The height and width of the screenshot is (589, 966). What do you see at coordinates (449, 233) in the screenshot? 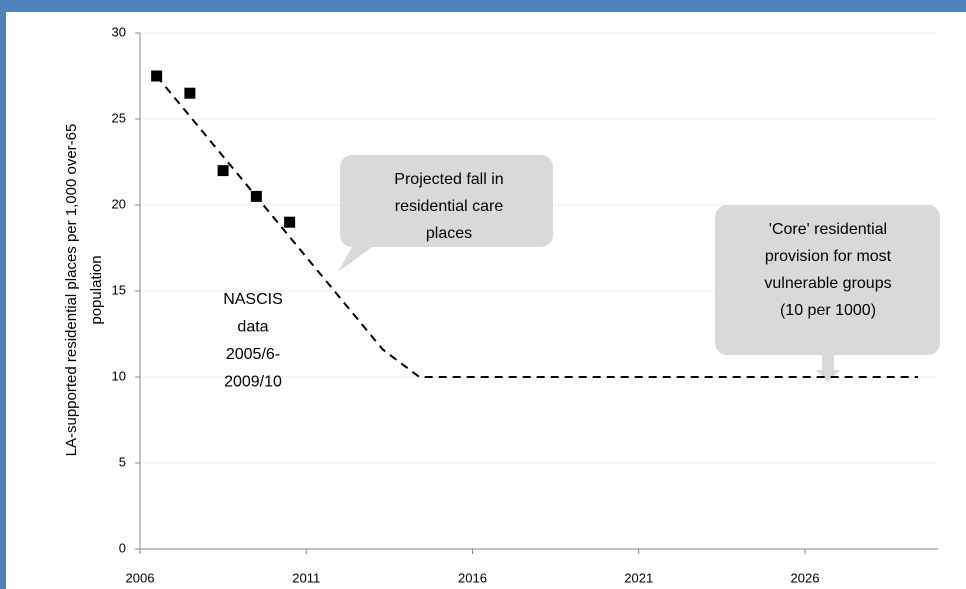
I see `annotation: places` at bounding box center [449, 233].